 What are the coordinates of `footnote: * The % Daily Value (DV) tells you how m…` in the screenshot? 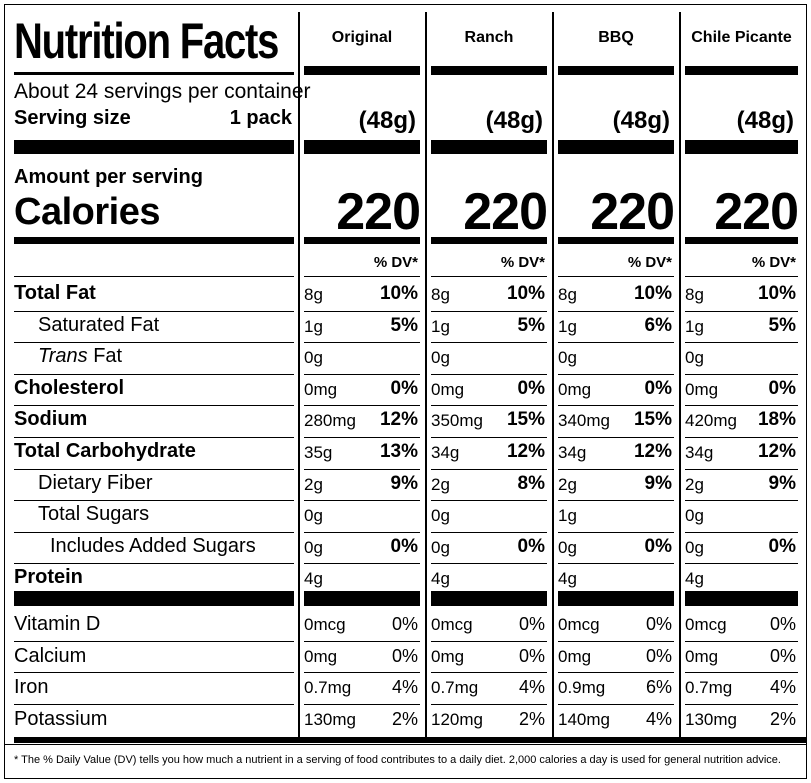 It's located at (397, 760).